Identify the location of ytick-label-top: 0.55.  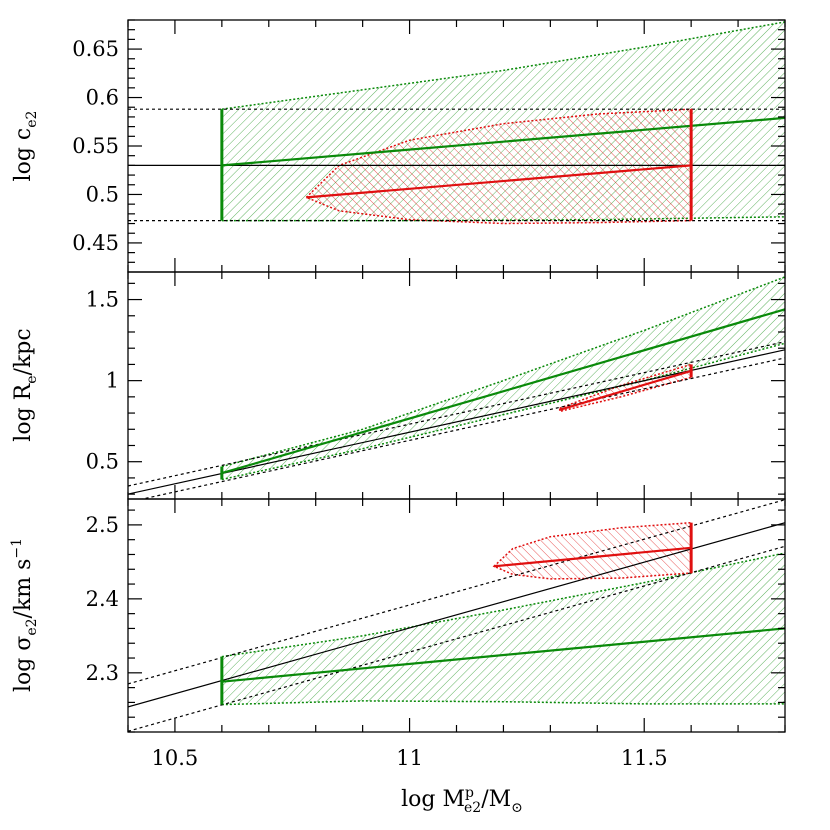
(95, 146).